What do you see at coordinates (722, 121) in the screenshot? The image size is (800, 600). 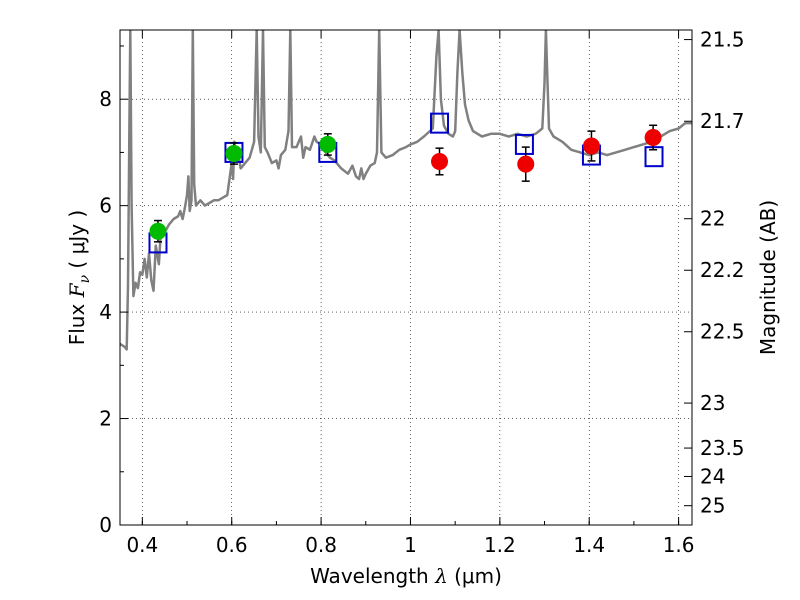 I see `y2-tick-label: 21.7` at bounding box center [722, 121].